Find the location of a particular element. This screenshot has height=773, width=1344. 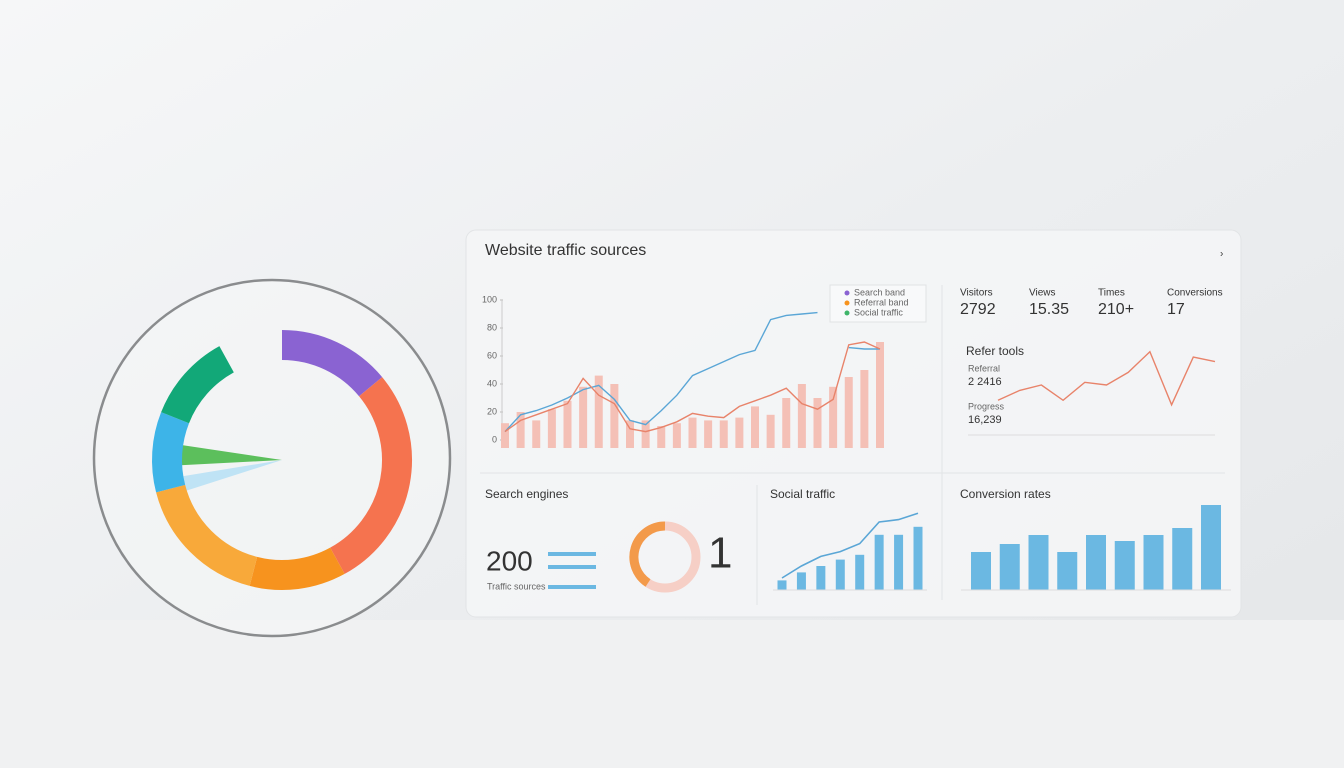

stat-label: Views is located at coordinates (1042, 293).